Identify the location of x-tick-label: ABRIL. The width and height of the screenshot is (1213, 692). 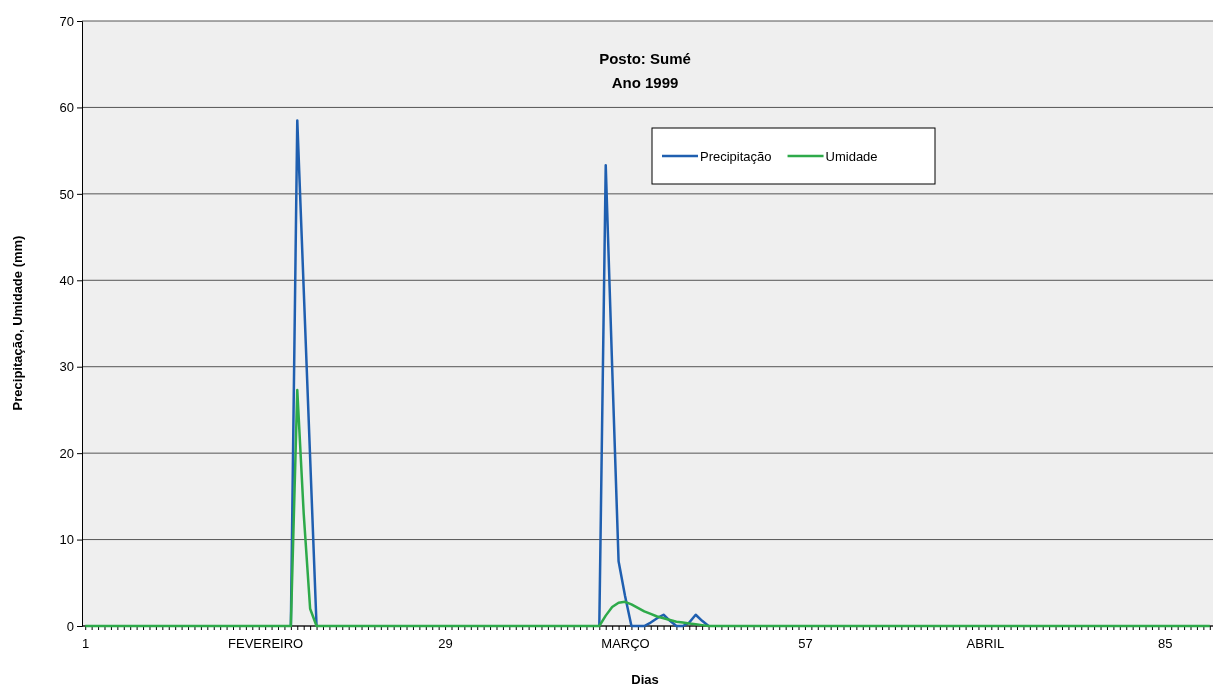
(985, 644).